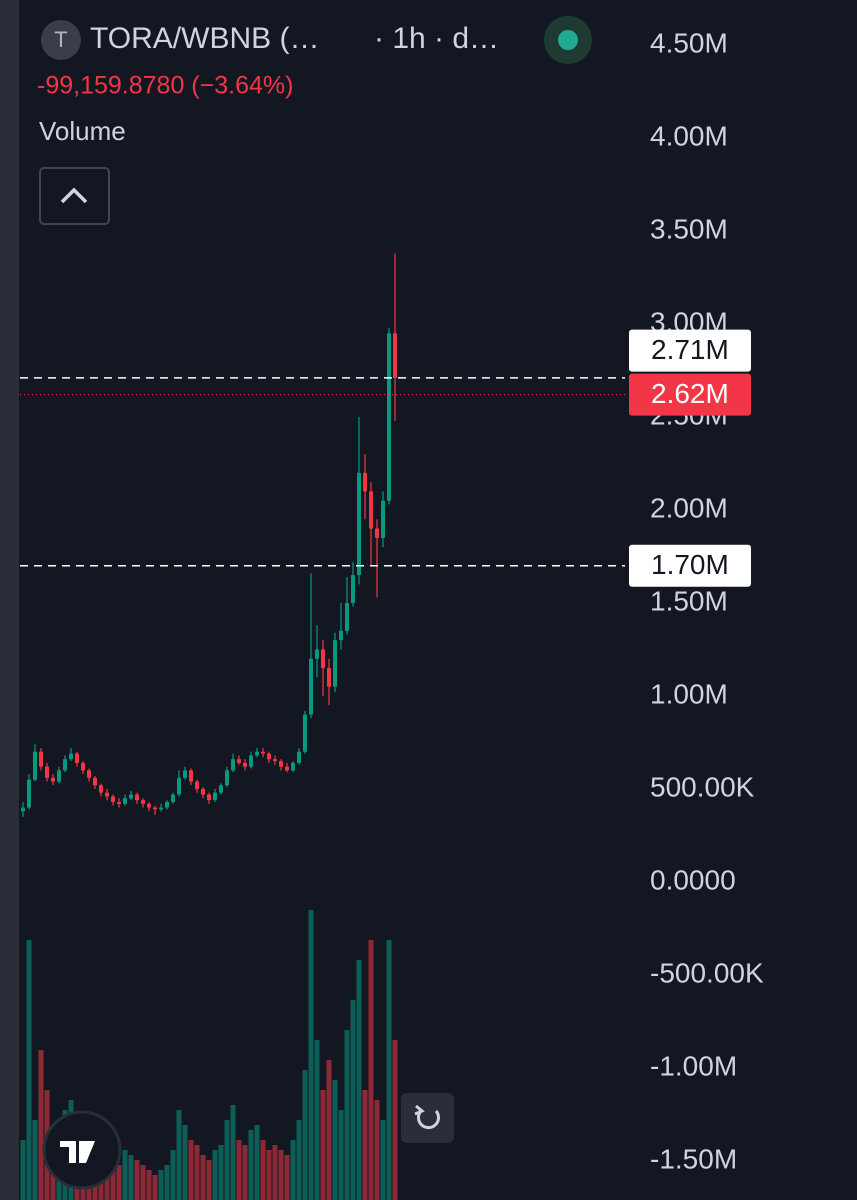 The image size is (857, 1200). What do you see at coordinates (165, 86) in the screenshot?
I see `price-change: -99,159.8780 (−3.64%)` at bounding box center [165, 86].